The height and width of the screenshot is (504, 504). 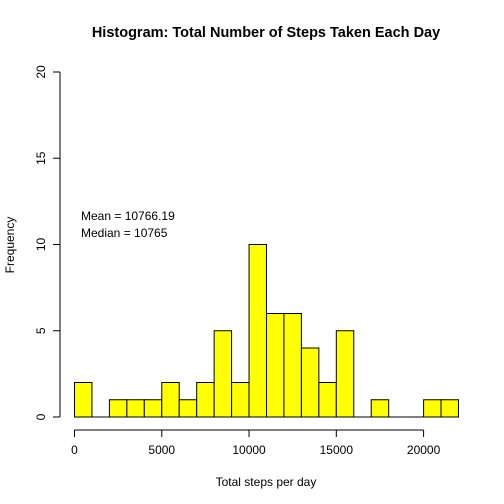 What do you see at coordinates (41, 158) in the screenshot?
I see `y-tick-label: 15` at bounding box center [41, 158].